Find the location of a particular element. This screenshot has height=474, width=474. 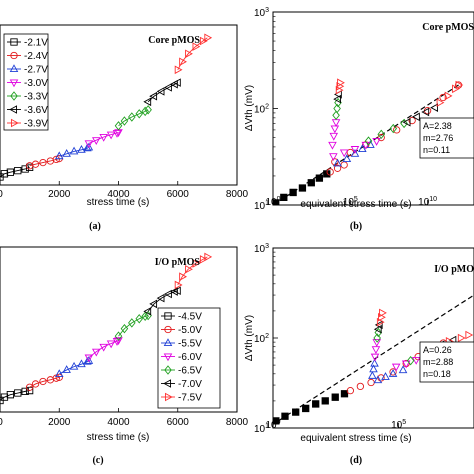

panel-d-title: I/O pMO is located at coordinates (454, 269).